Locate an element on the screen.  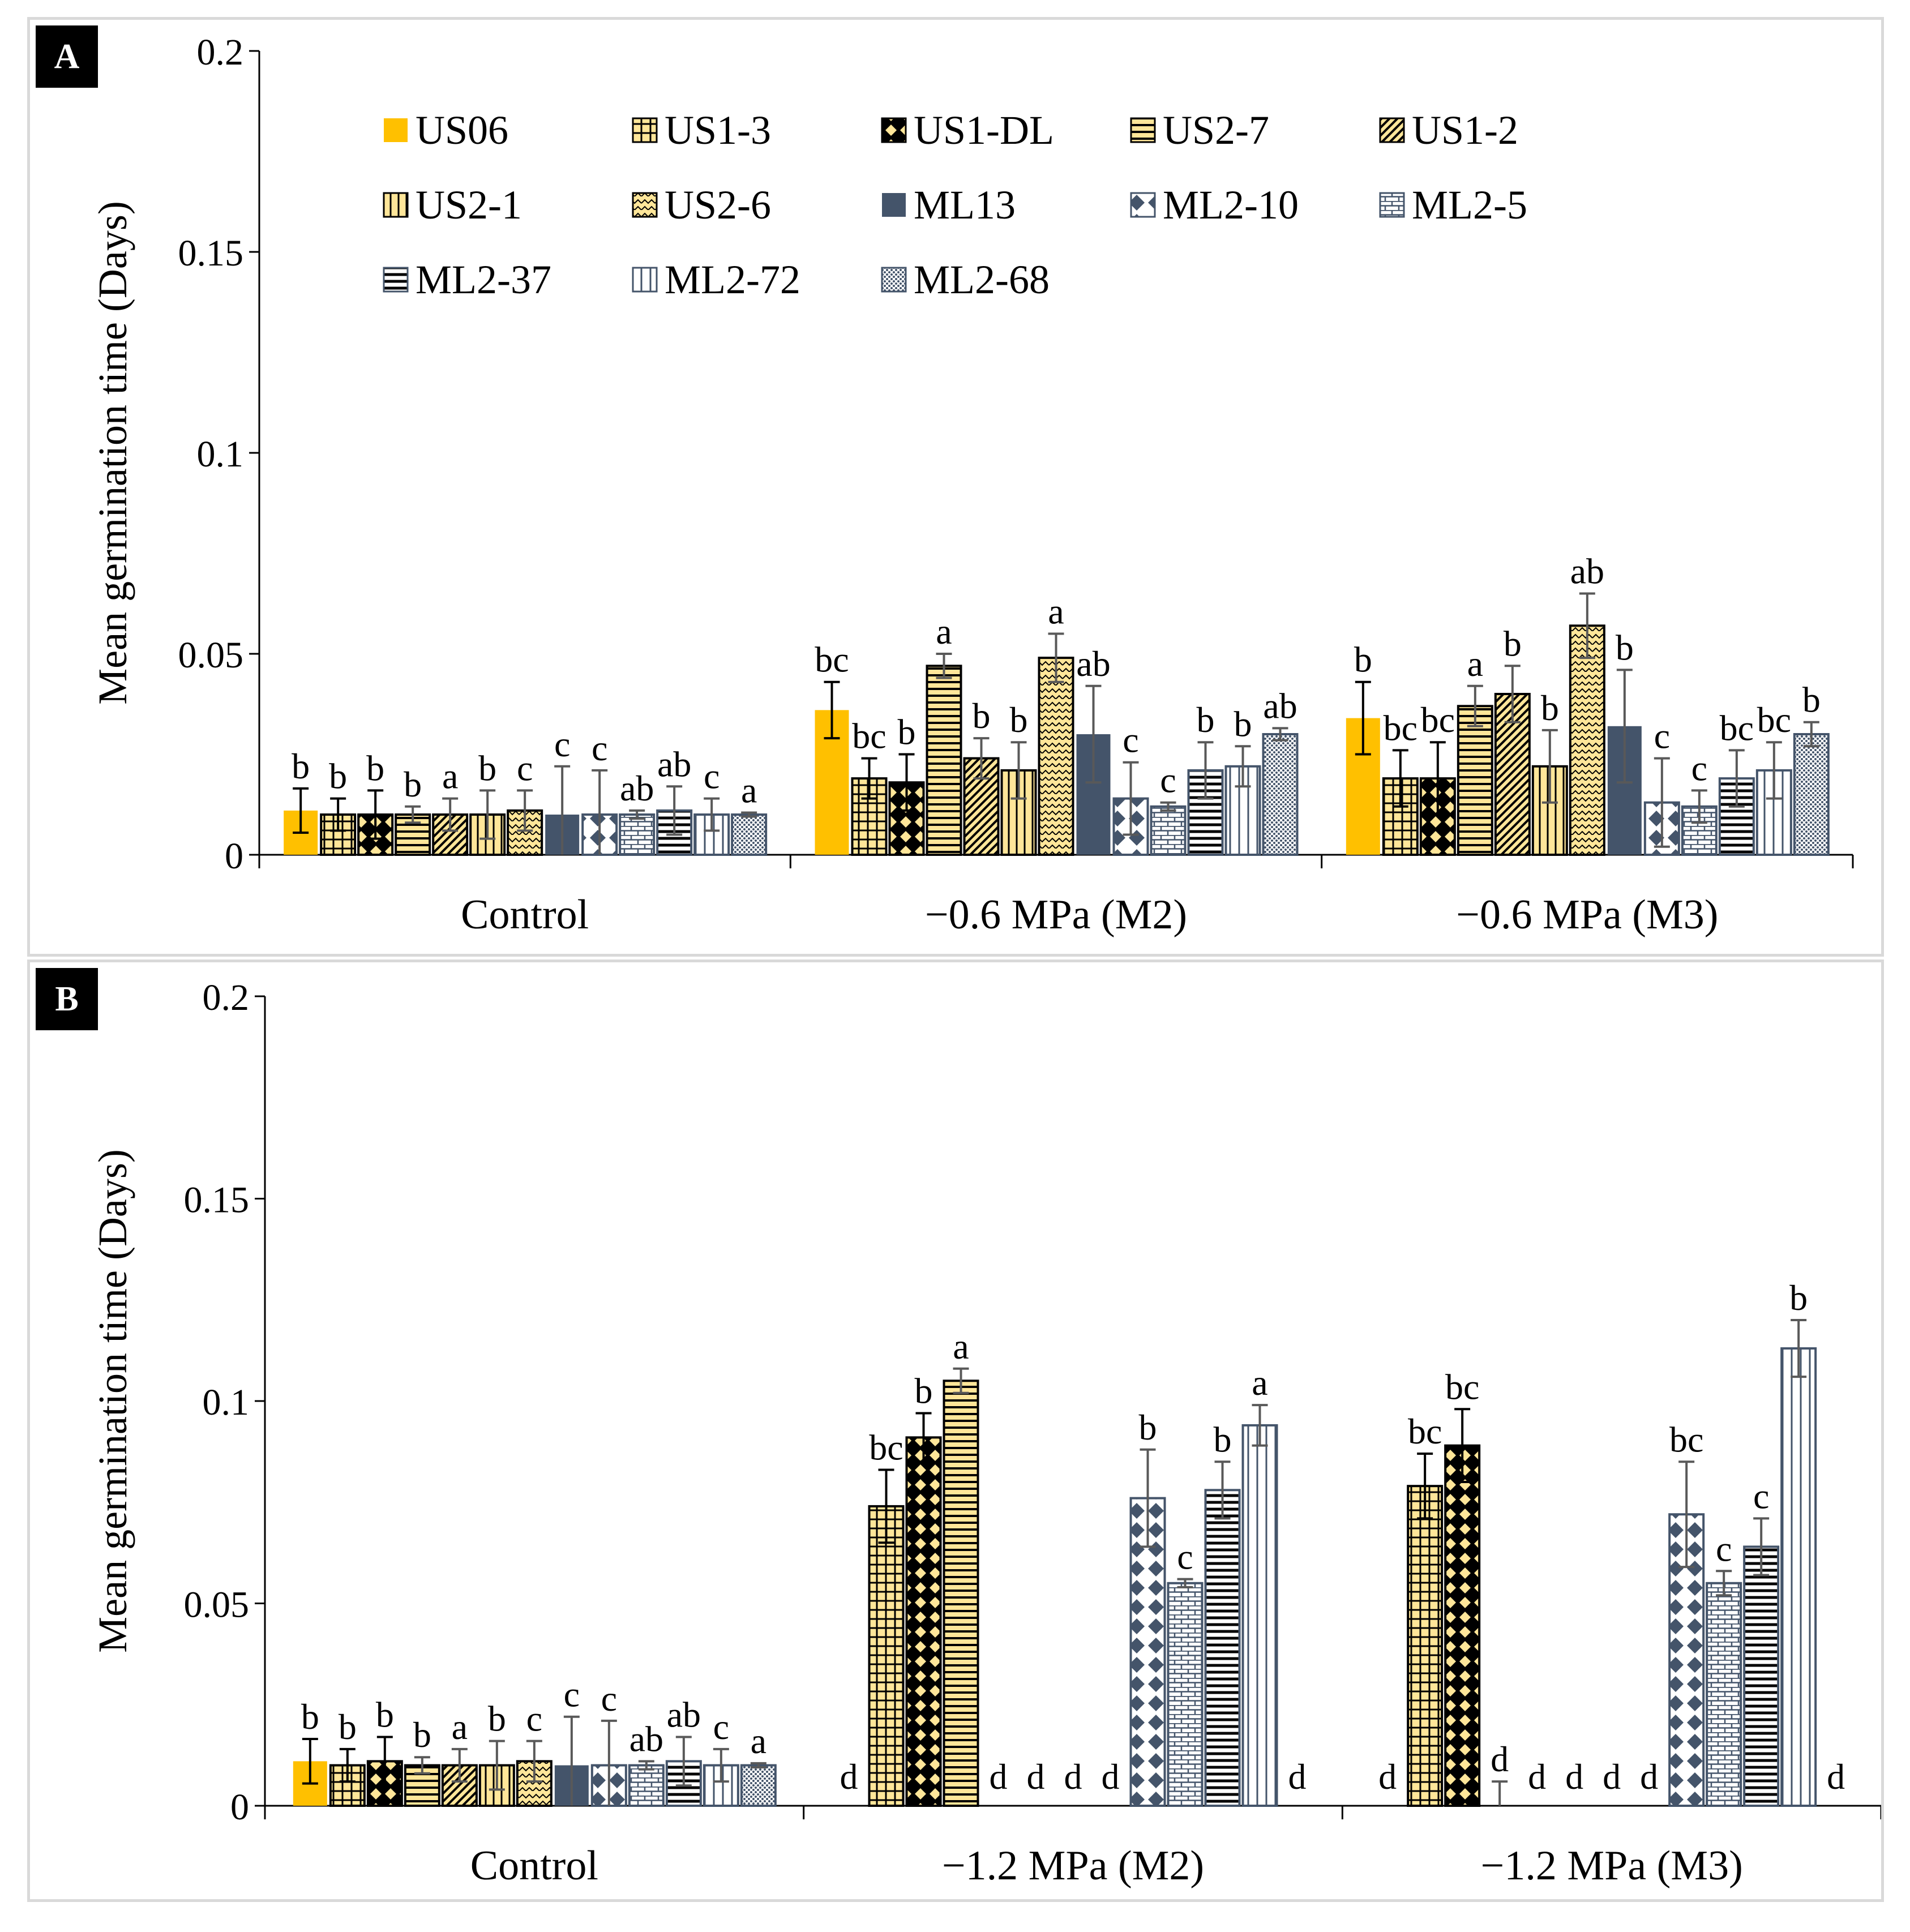
legend-label: US2-7 is located at coordinates (1216, 131).